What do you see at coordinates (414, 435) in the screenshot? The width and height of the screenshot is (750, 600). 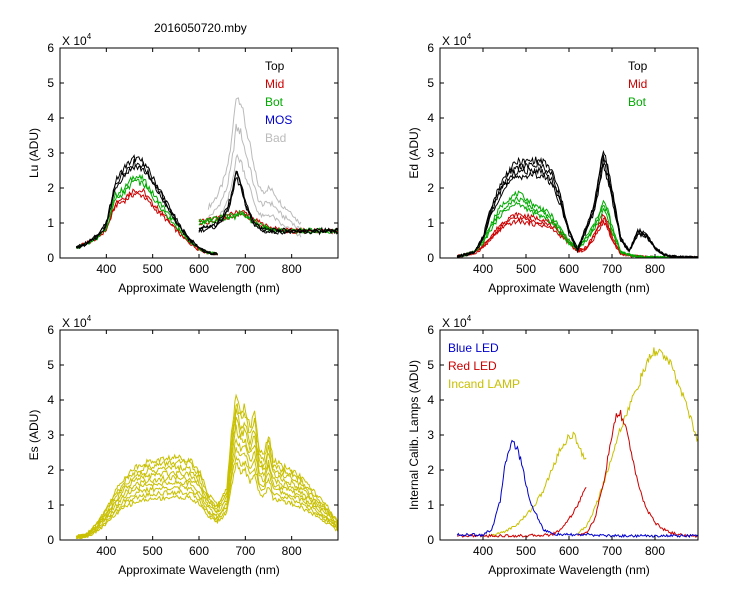 I see `y-axis-label: Internal Calib. Lamps (ADU)` at bounding box center [414, 435].